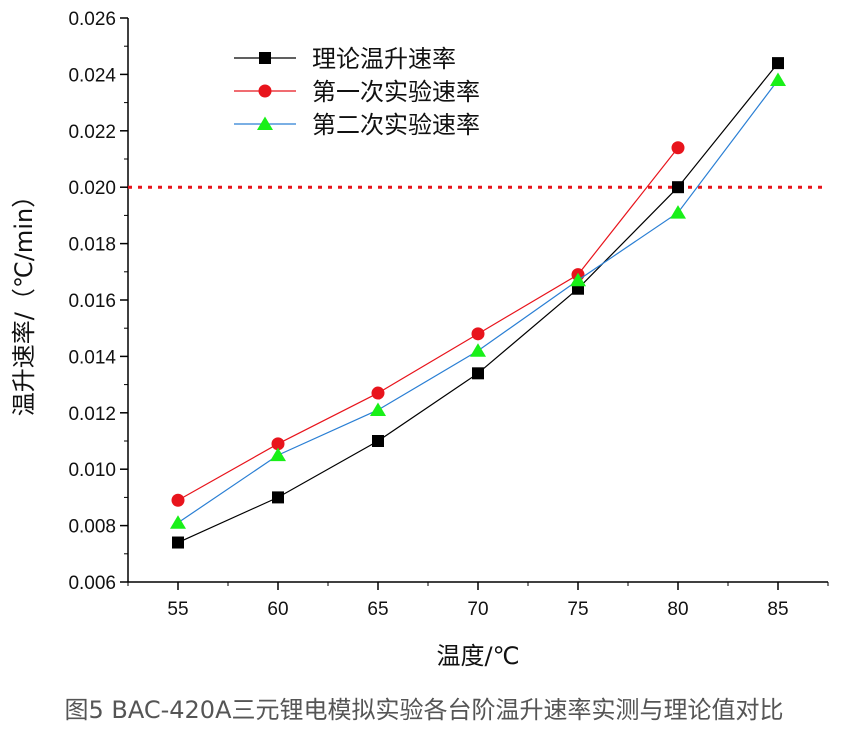 The image size is (848, 744). What do you see at coordinates (92, 132) in the screenshot?
I see `y-tick-label: 0.022` at bounding box center [92, 132].